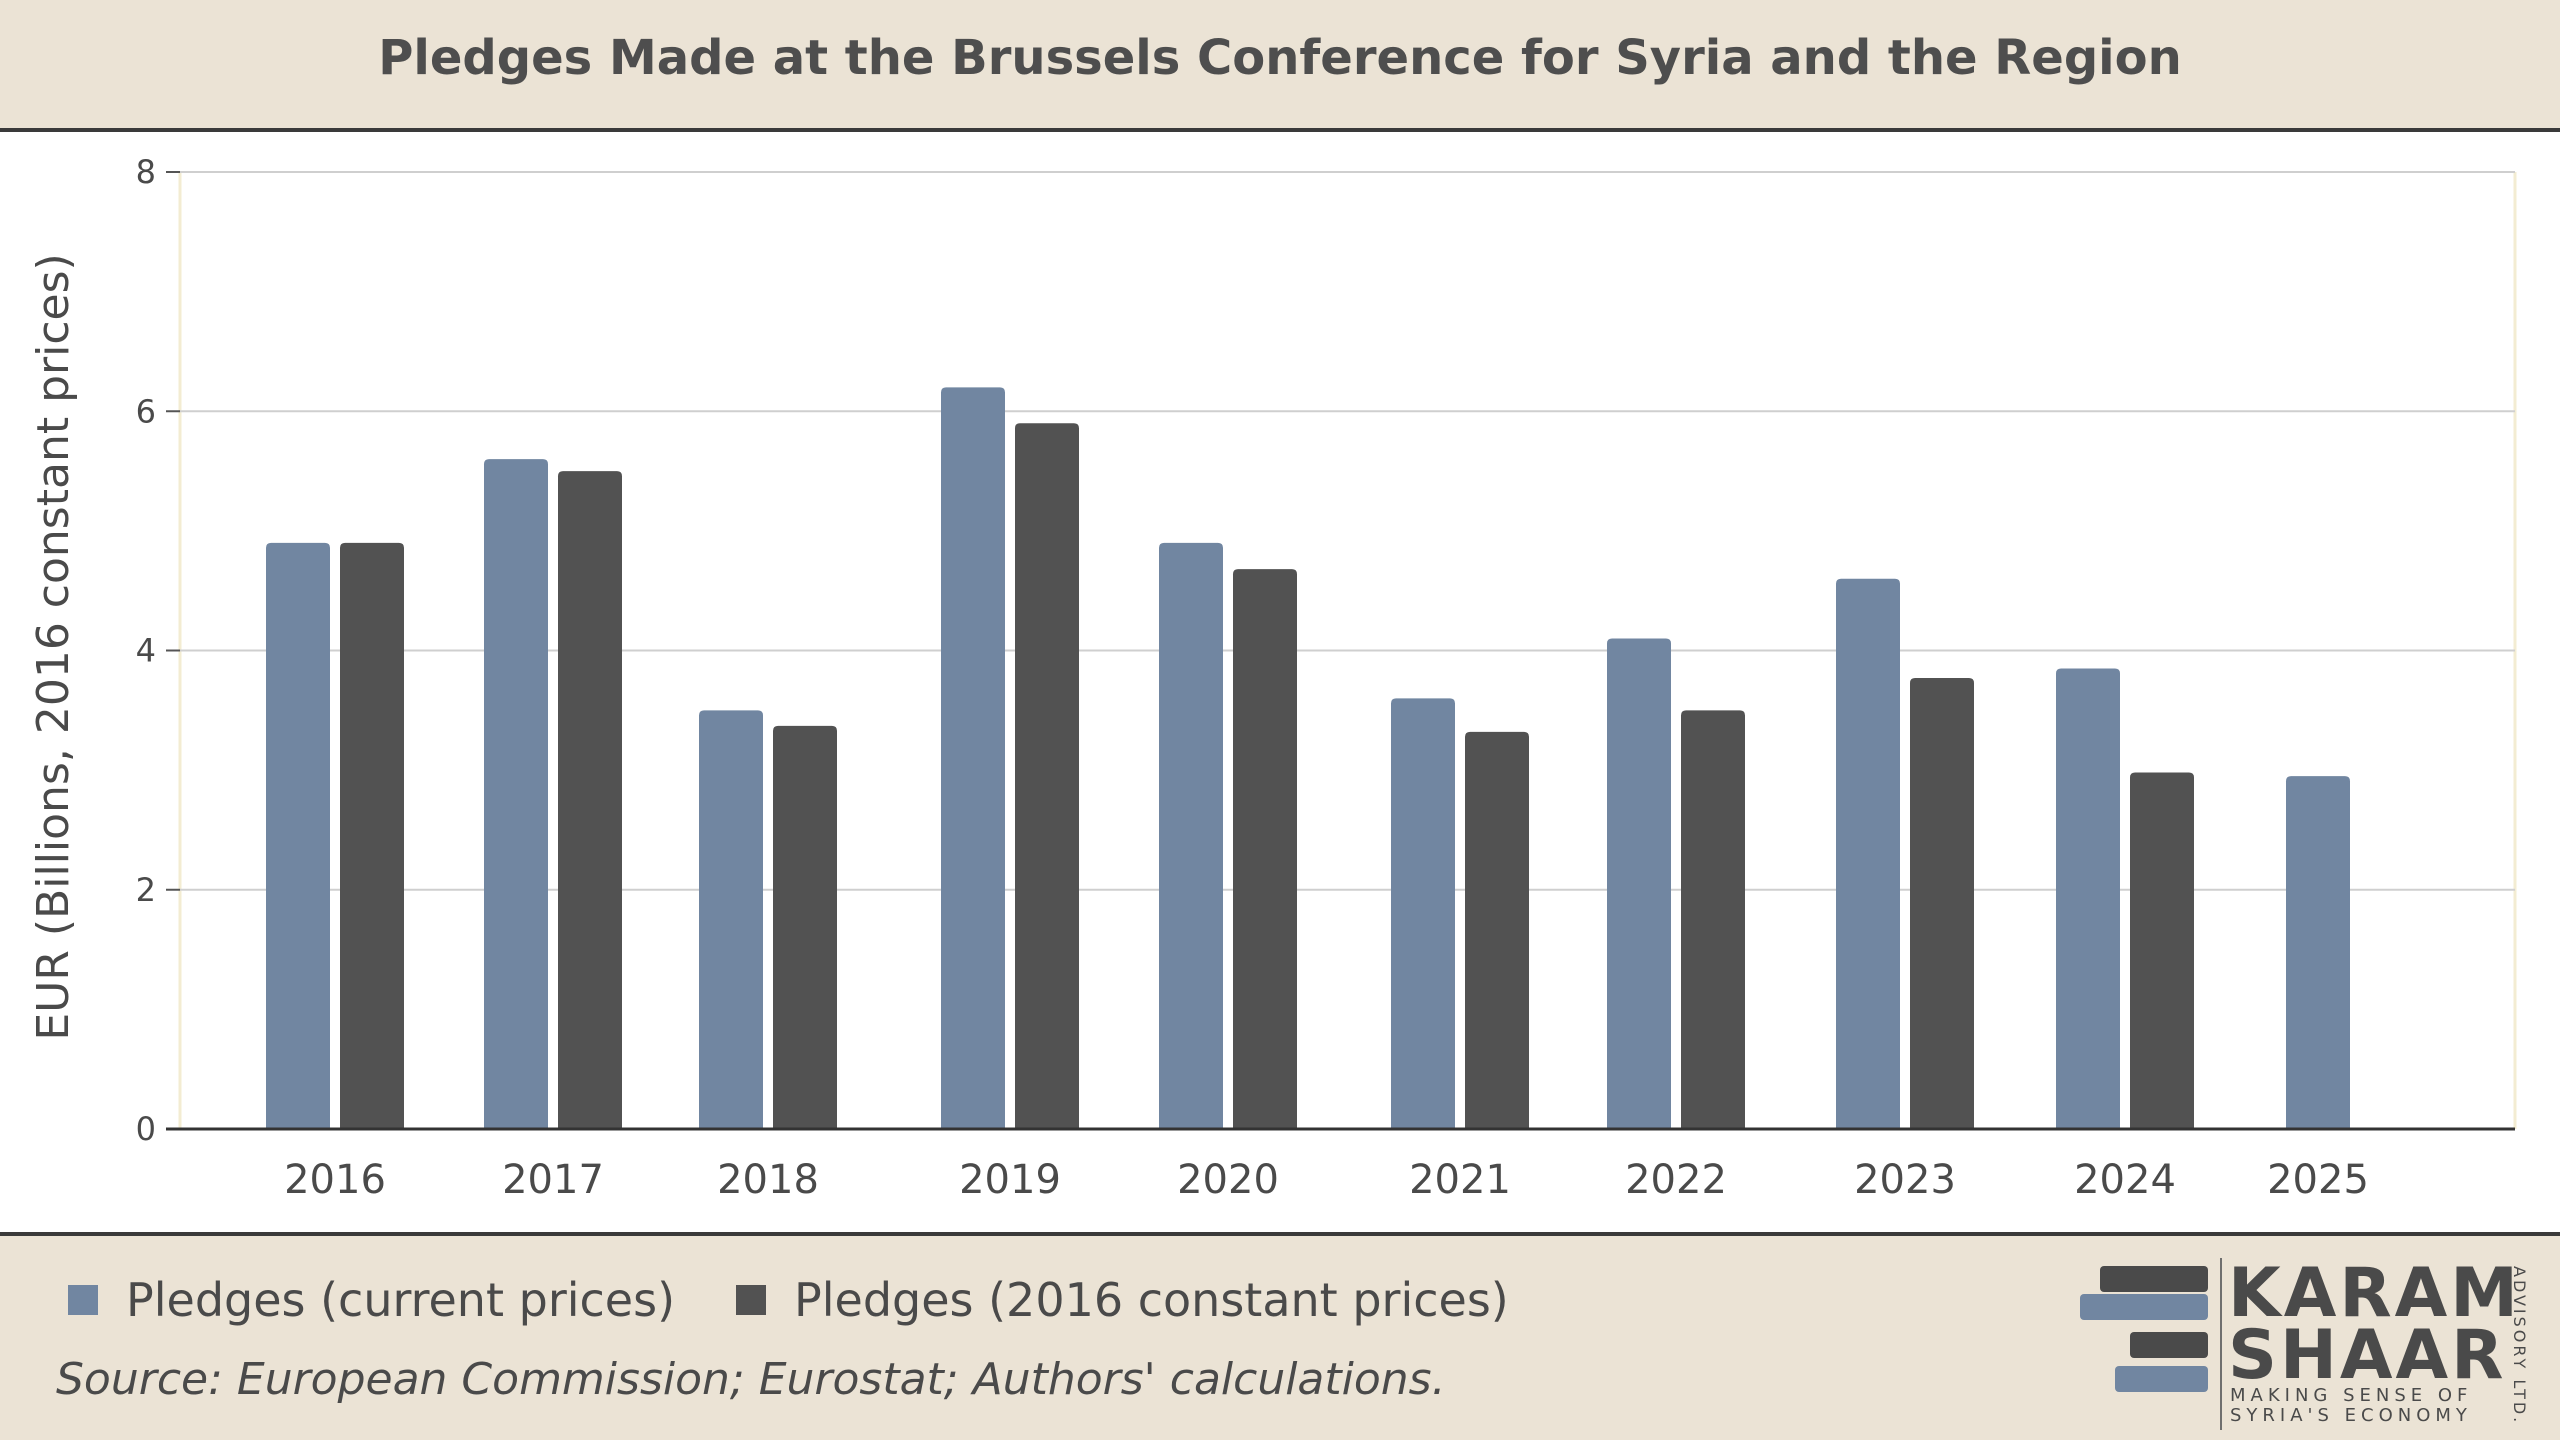 The height and width of the screenshot is (1440, 2560). Describe the element at coordinates (1639, 883) in the screenshot. I see `bar-current-2022` at that location.